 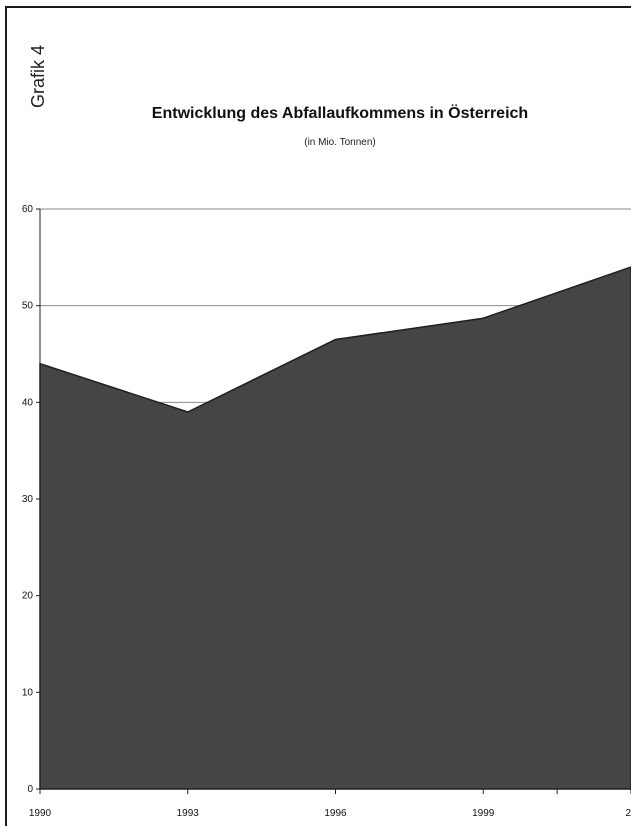 I want to click on y-tick-label-40: 40, so click(x=28, y=402).